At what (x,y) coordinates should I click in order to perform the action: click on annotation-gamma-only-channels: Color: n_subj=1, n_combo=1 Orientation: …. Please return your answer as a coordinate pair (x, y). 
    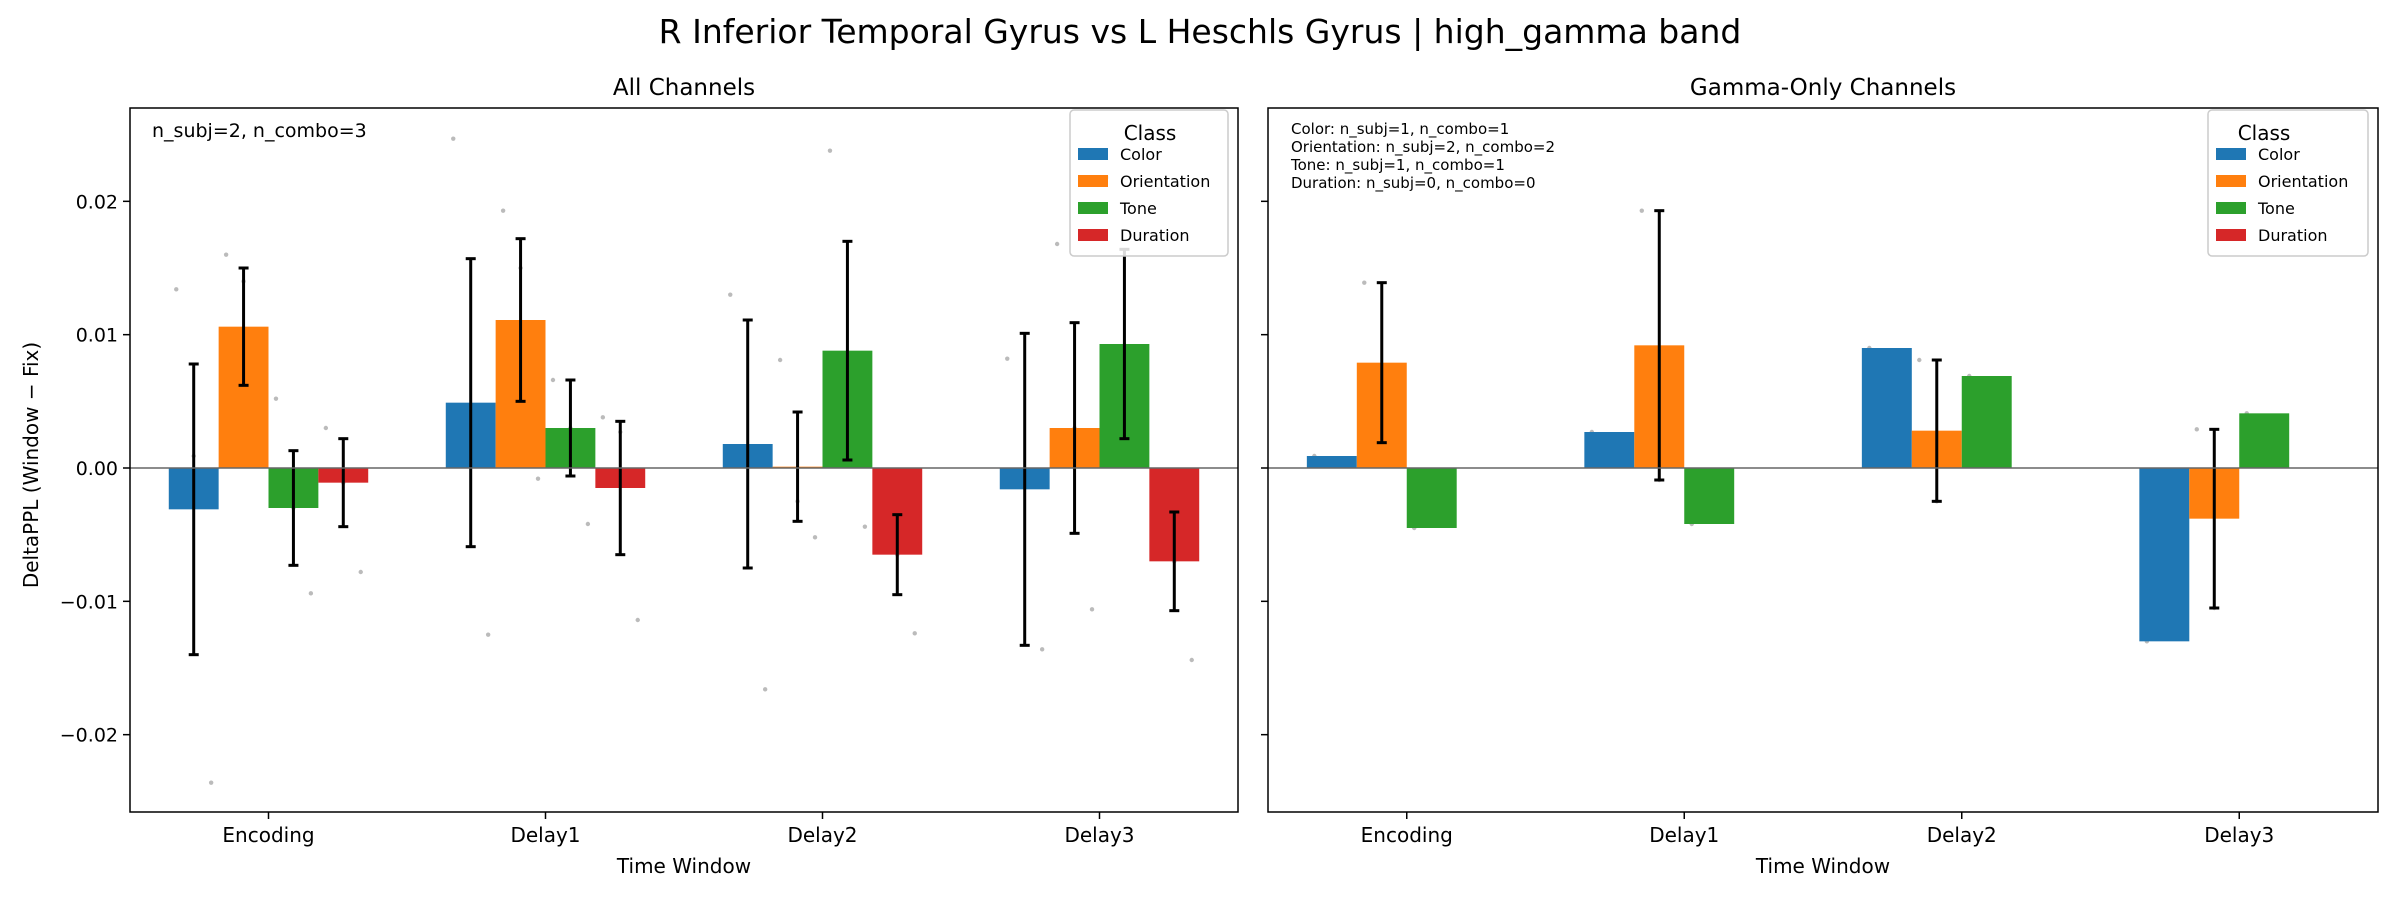
    Looking at the image, I should click on (1422, 156).